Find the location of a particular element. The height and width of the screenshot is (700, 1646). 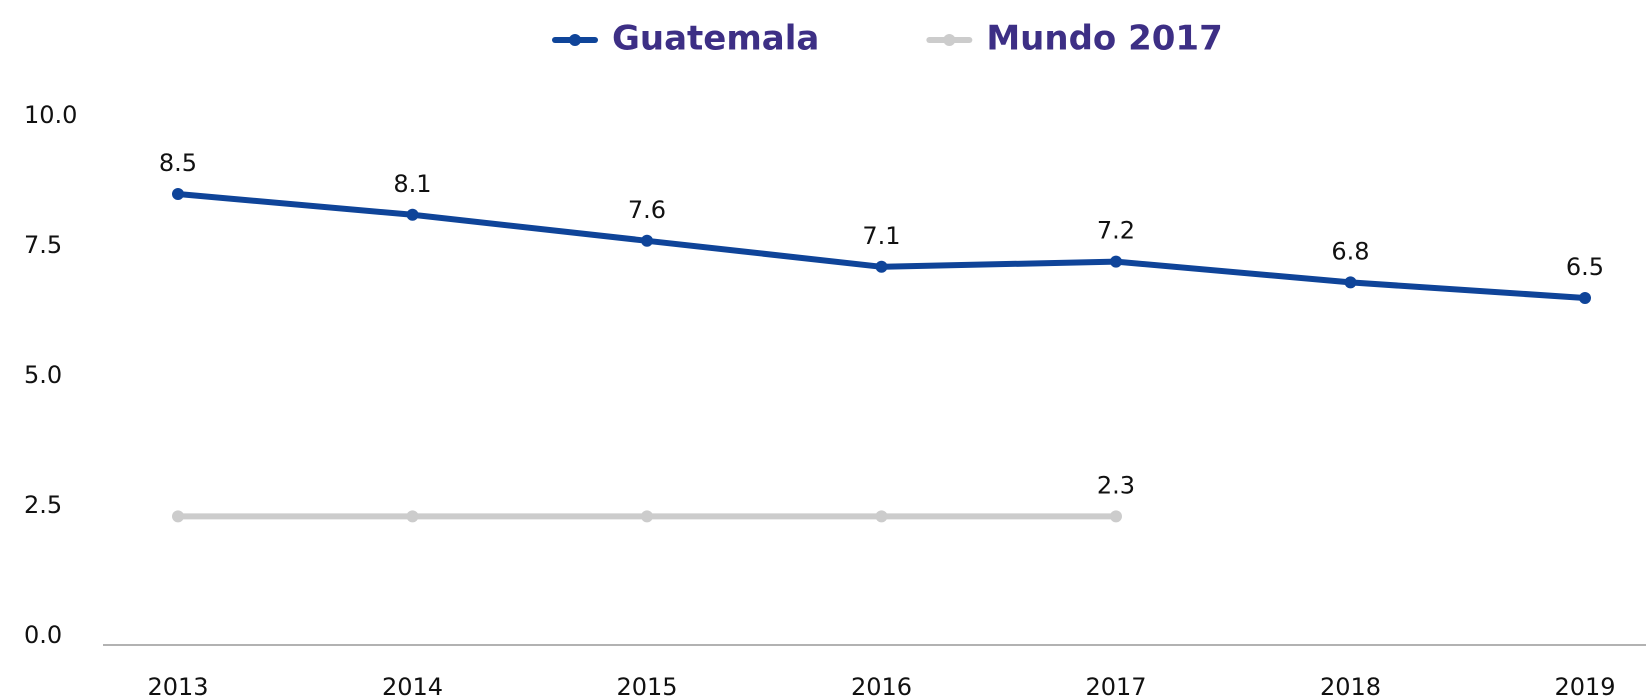

x-tick-label: 2019 is located at coordinates (1584, 686).